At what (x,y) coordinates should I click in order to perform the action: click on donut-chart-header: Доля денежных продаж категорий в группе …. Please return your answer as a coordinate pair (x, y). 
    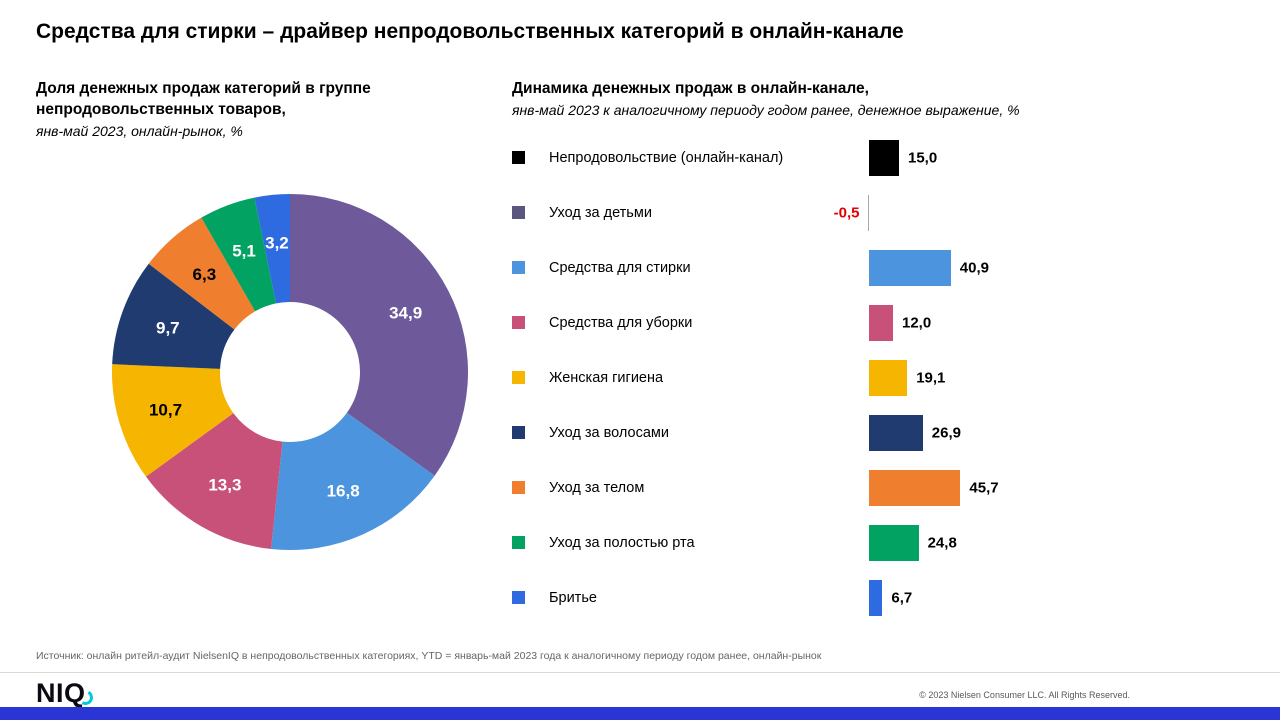
    Looking at the image, I should click on (261, 109).